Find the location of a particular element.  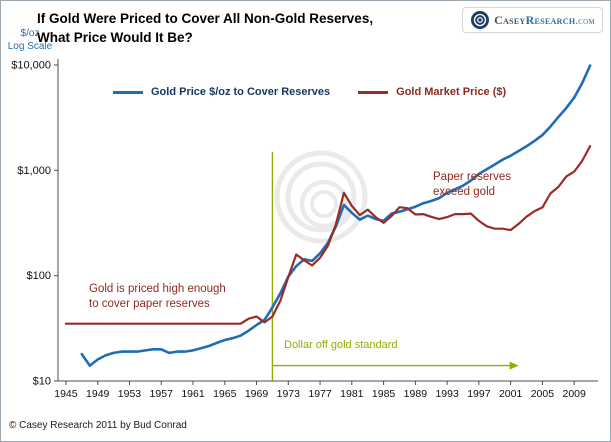

x-tick-label: 1949 is located at coordinates (98, 394).